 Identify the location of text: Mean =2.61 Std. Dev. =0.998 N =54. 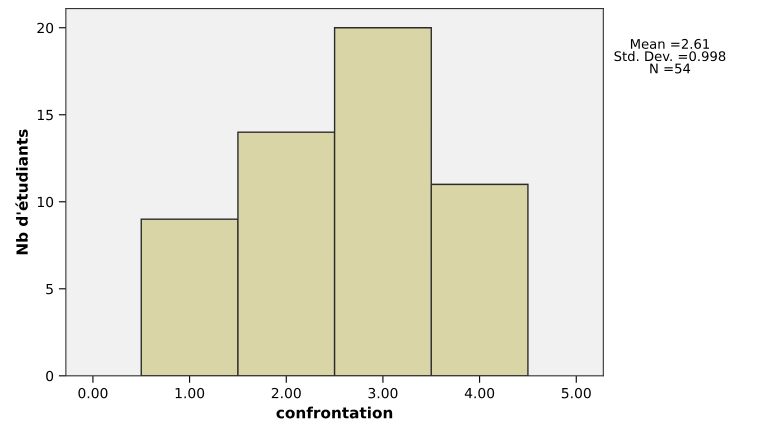
(670, 56).